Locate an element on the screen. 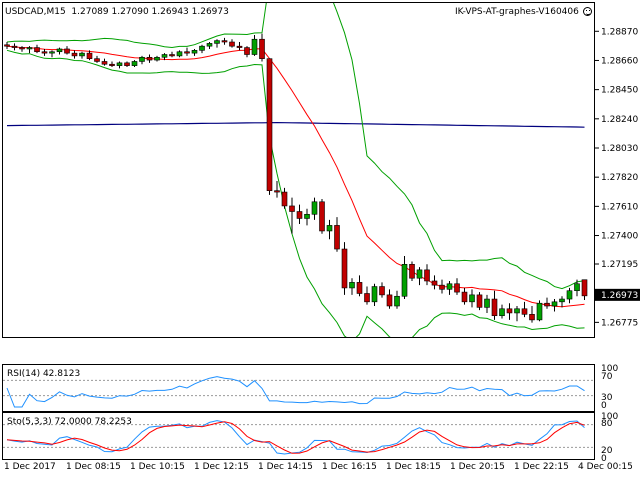  rsi-tick-label: 70 is located at coordinates (607, 377).